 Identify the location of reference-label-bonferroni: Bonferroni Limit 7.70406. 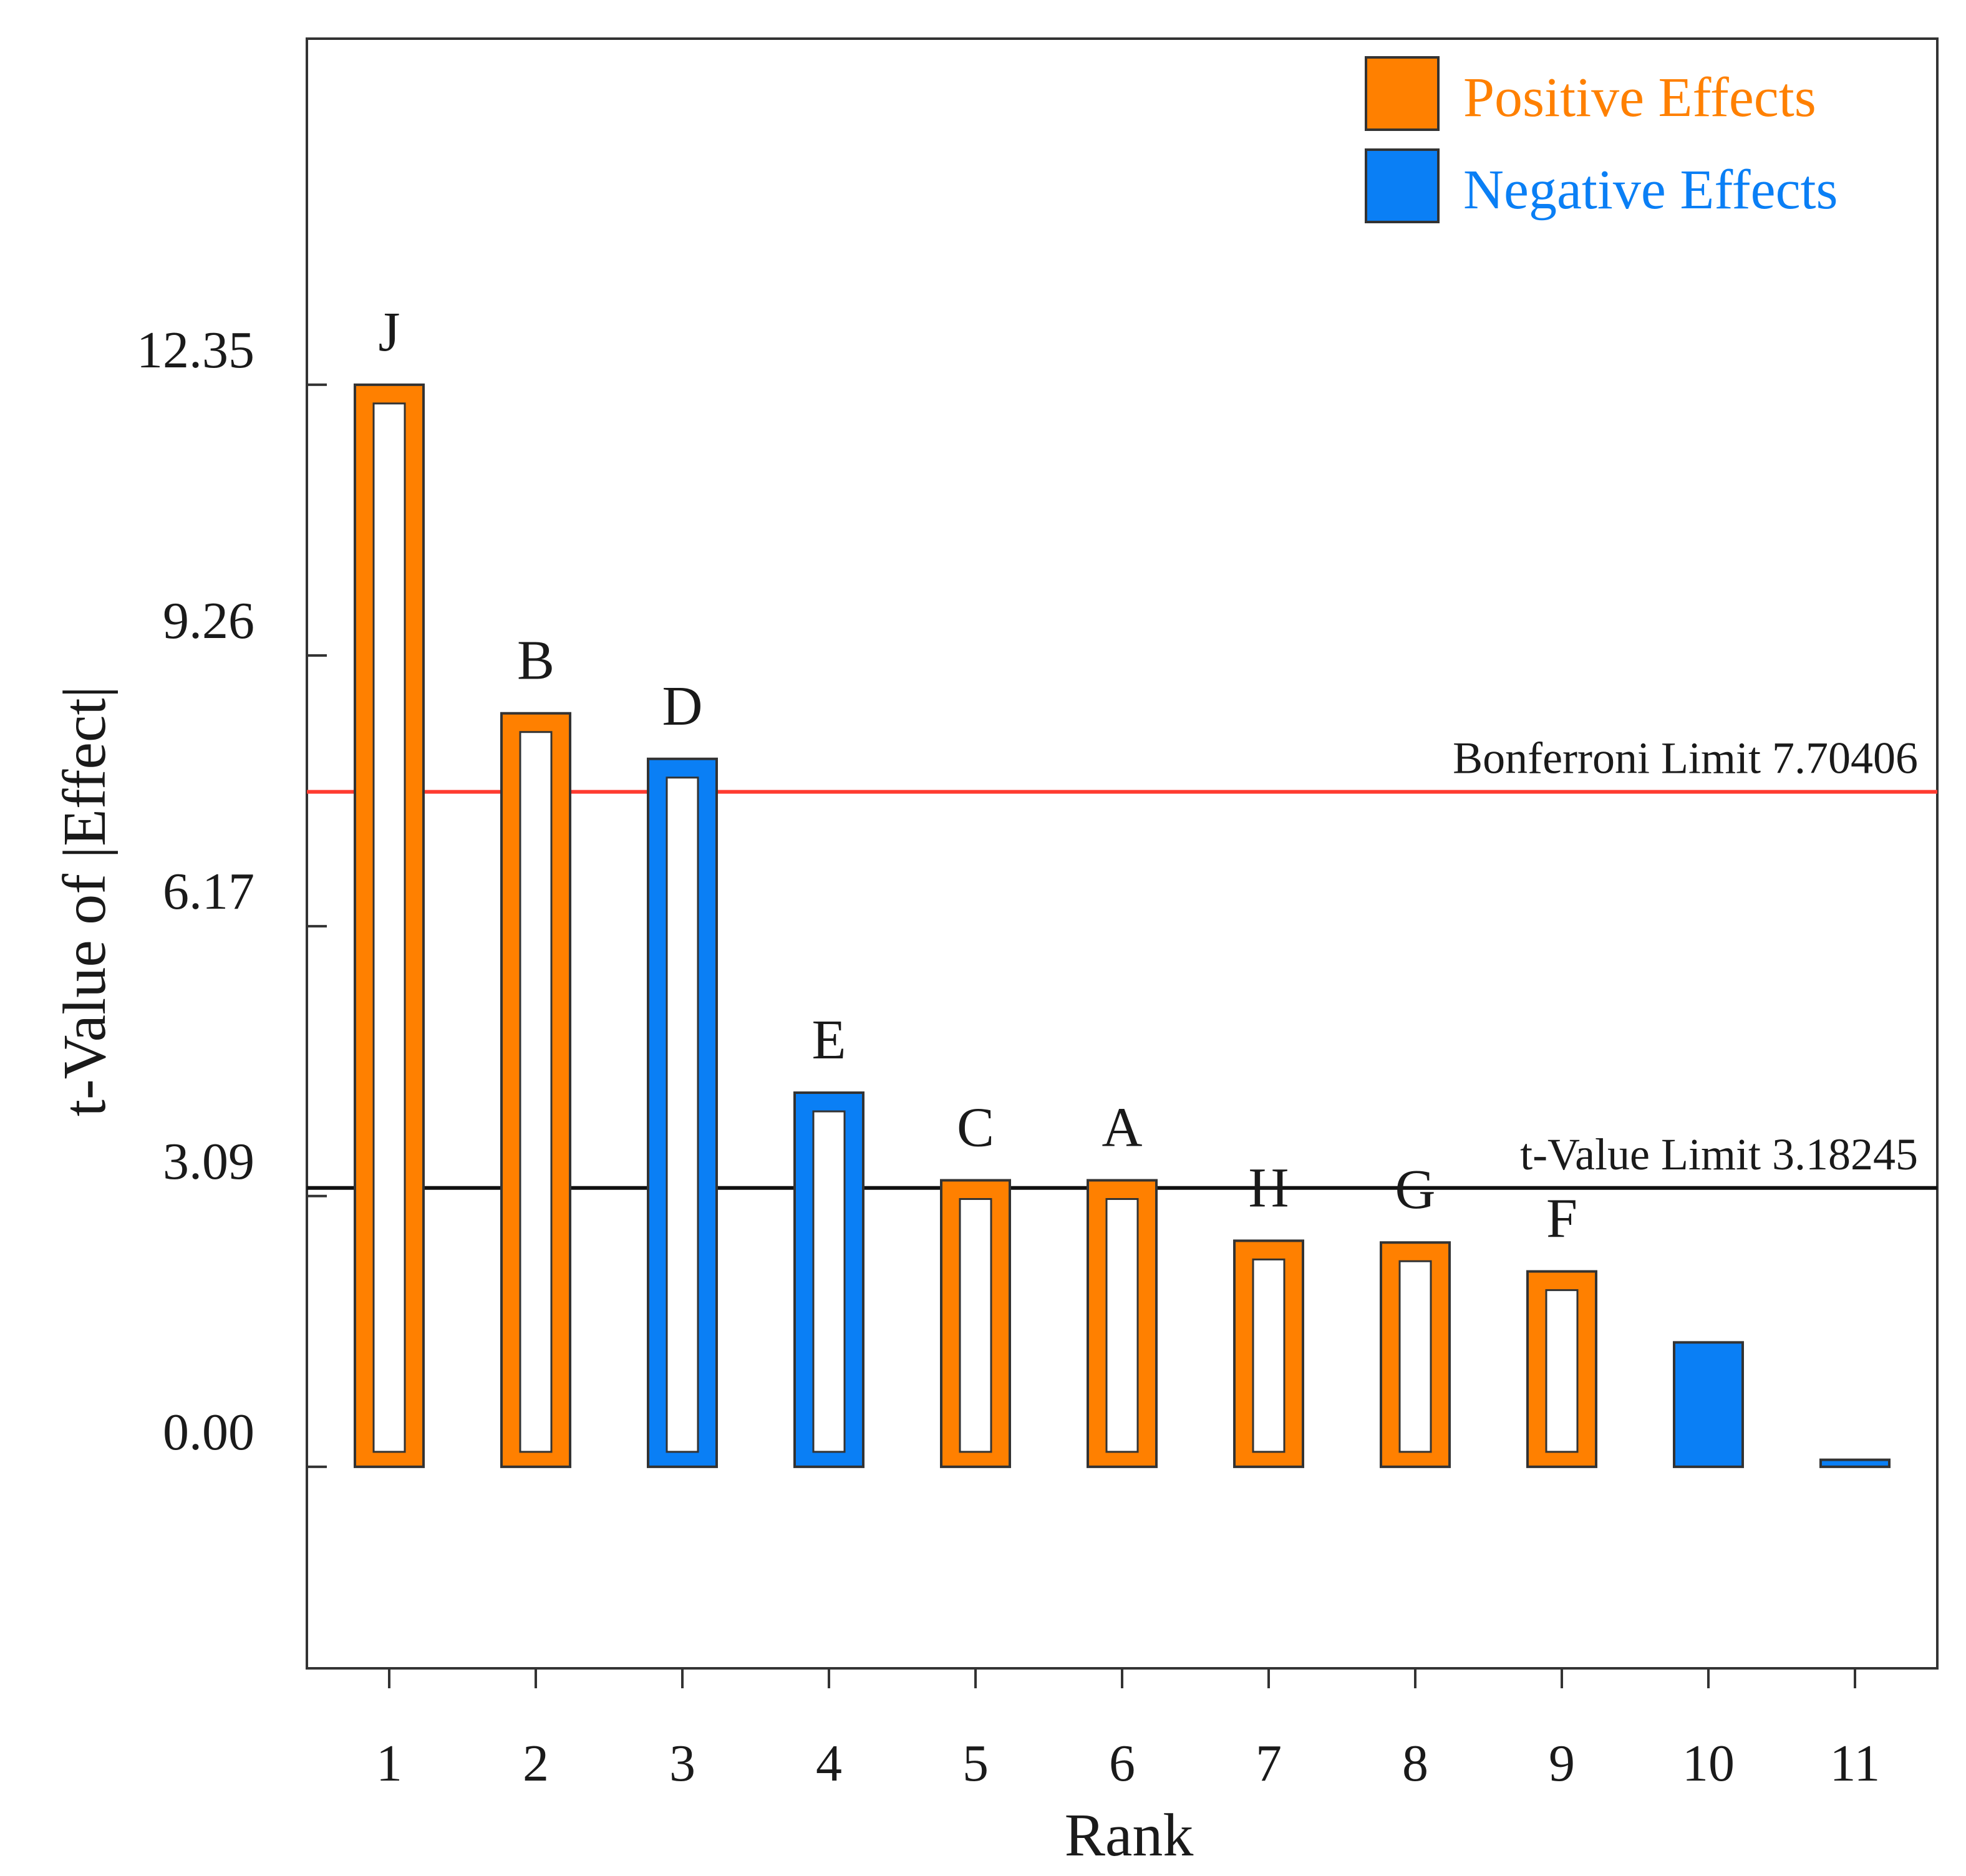
(1685, 758).